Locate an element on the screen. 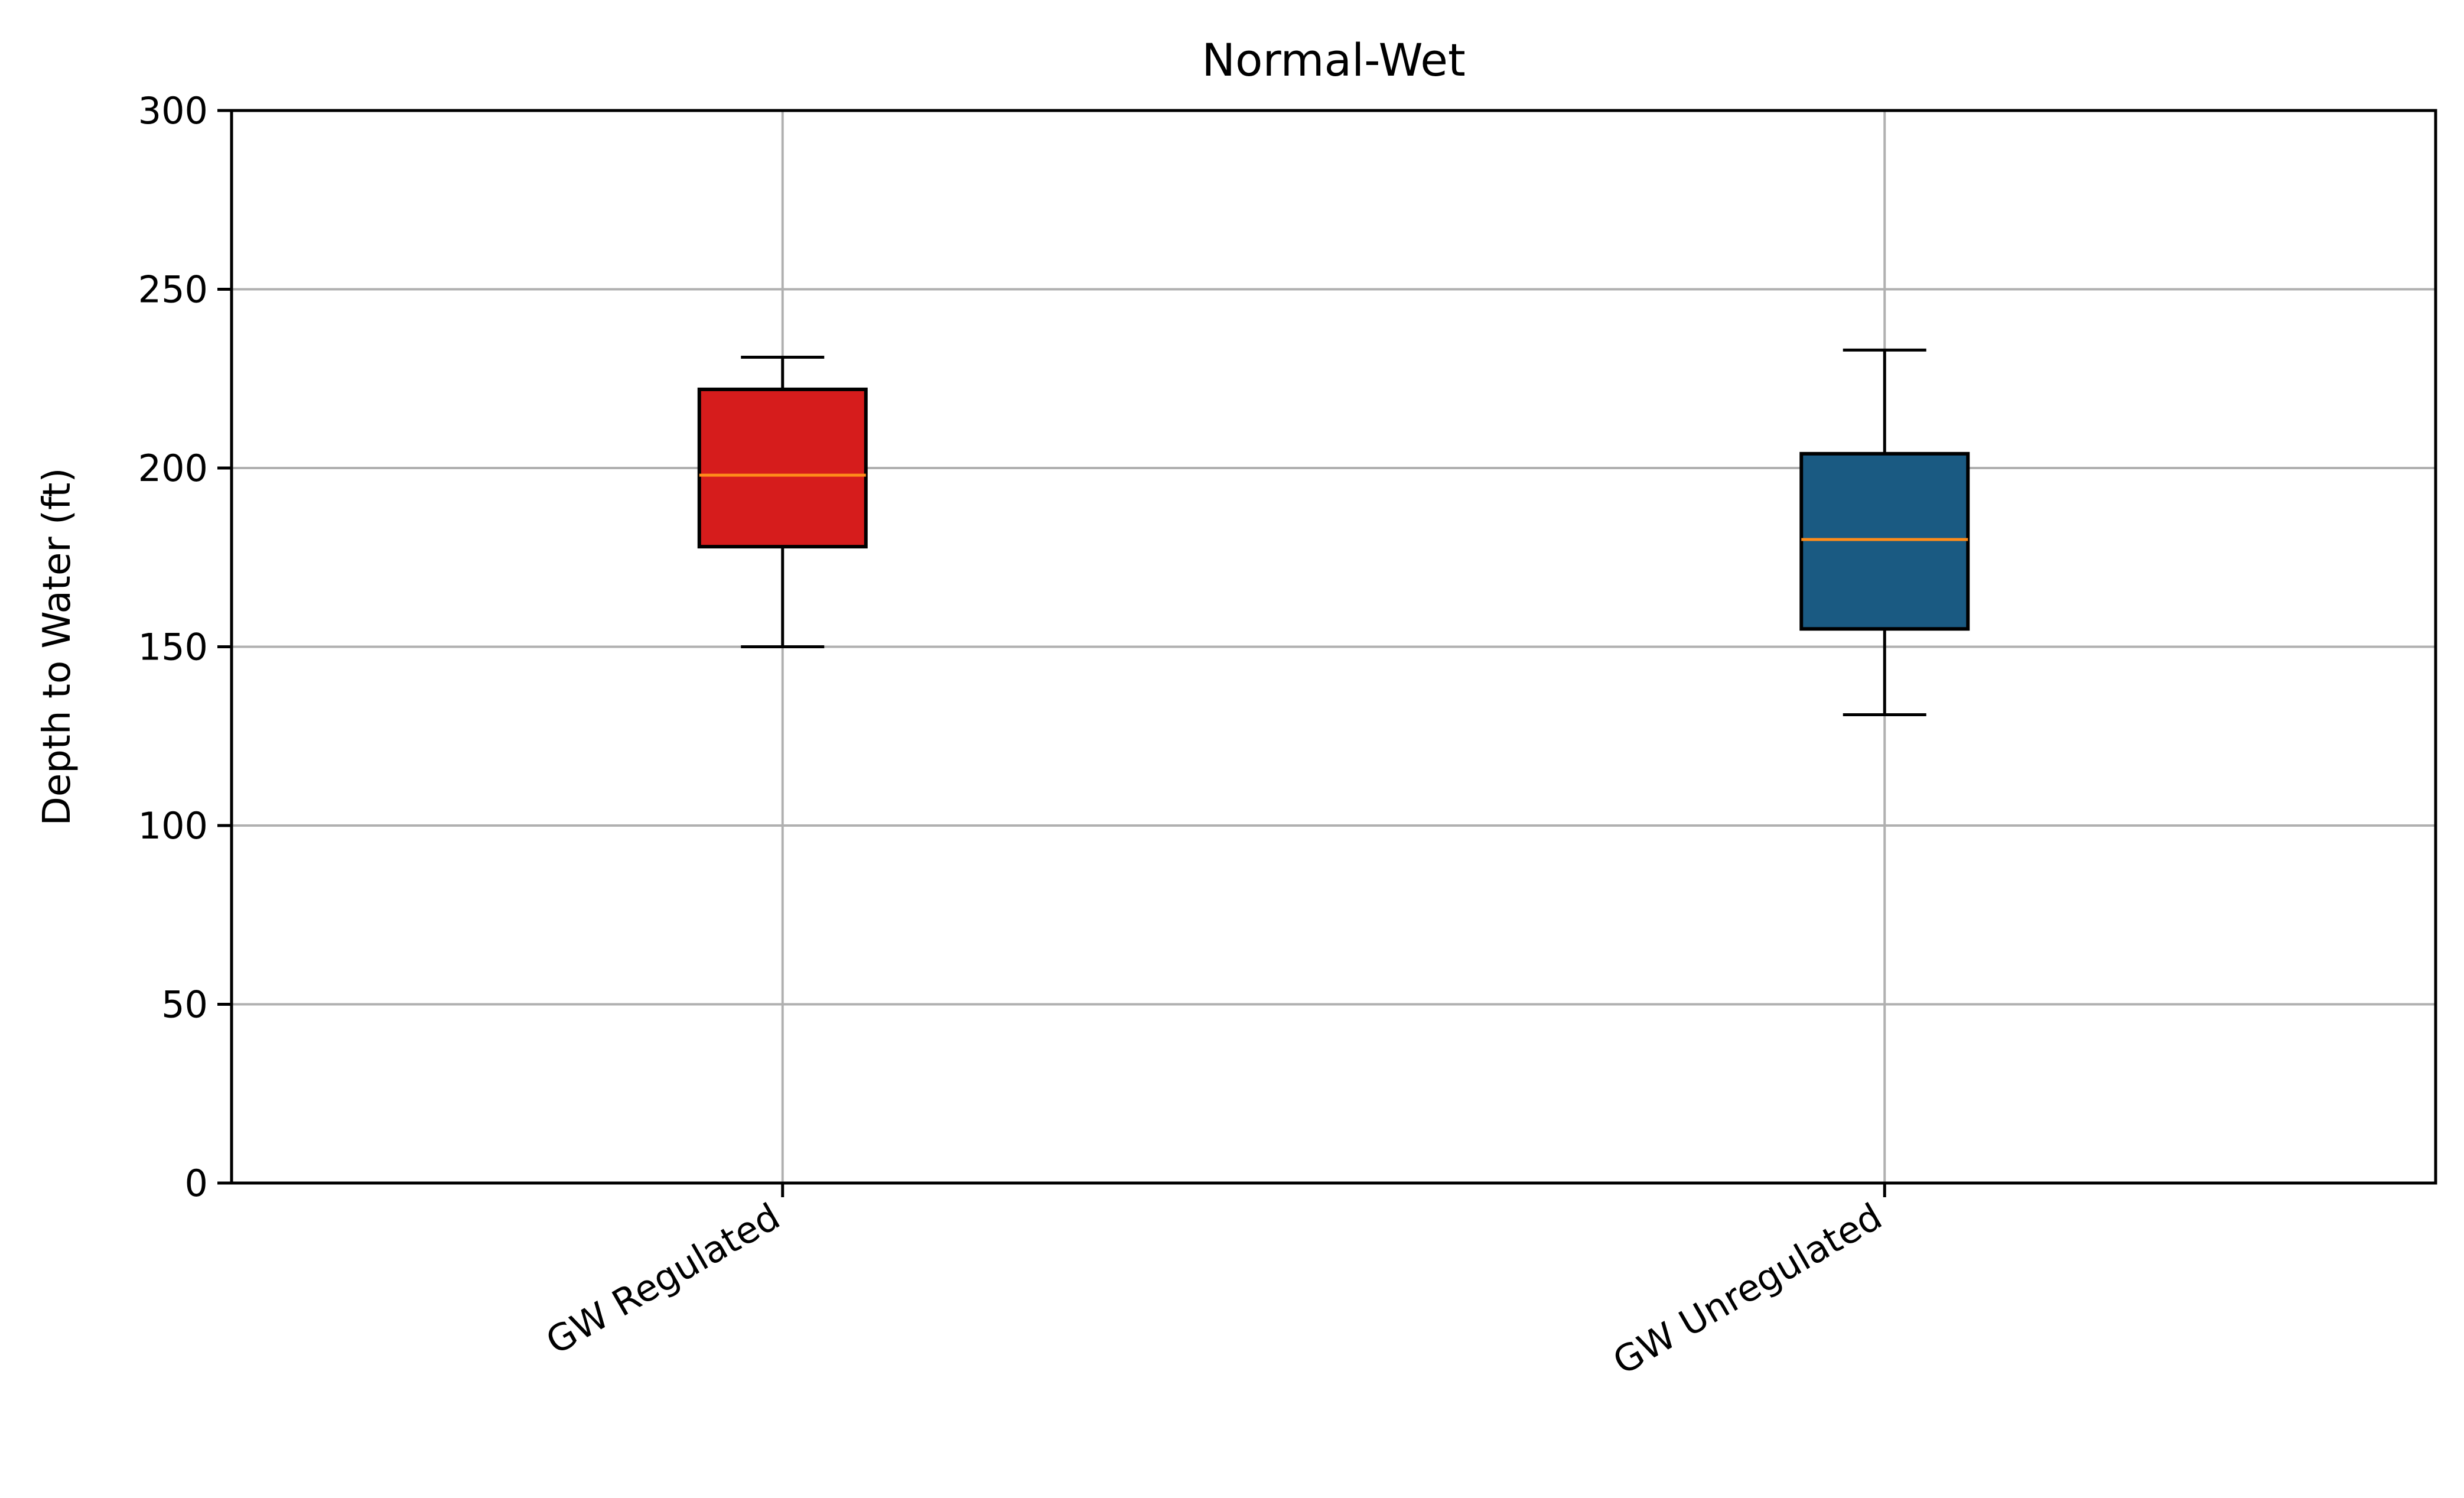  y-axis-title: Depth to Water (ft) is located at coordinates (57, 647).